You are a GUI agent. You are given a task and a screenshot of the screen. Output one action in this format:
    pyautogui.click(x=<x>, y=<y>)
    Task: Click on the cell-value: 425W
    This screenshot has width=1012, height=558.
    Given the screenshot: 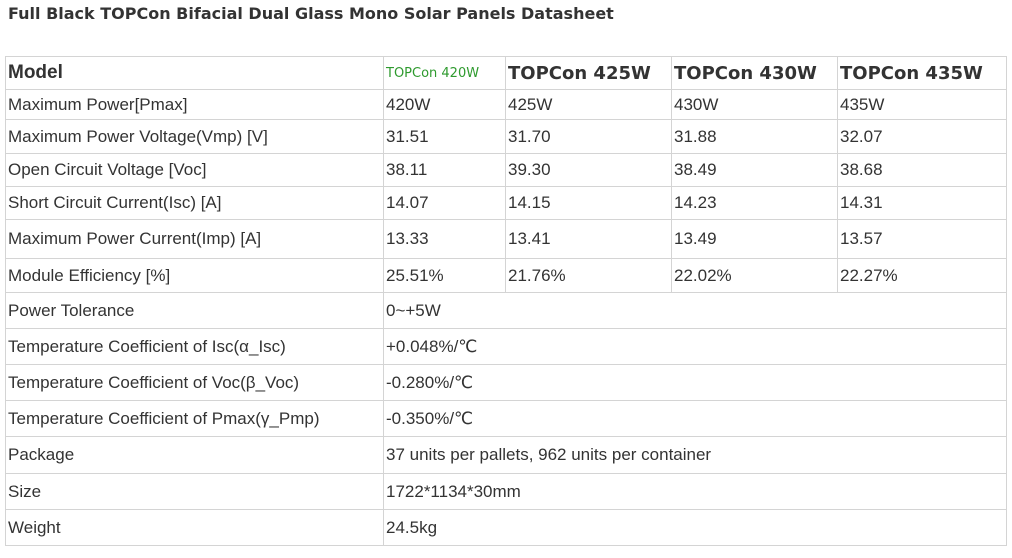 What is the action you would take?
    pyautogui.click(x=588, y=104)
    